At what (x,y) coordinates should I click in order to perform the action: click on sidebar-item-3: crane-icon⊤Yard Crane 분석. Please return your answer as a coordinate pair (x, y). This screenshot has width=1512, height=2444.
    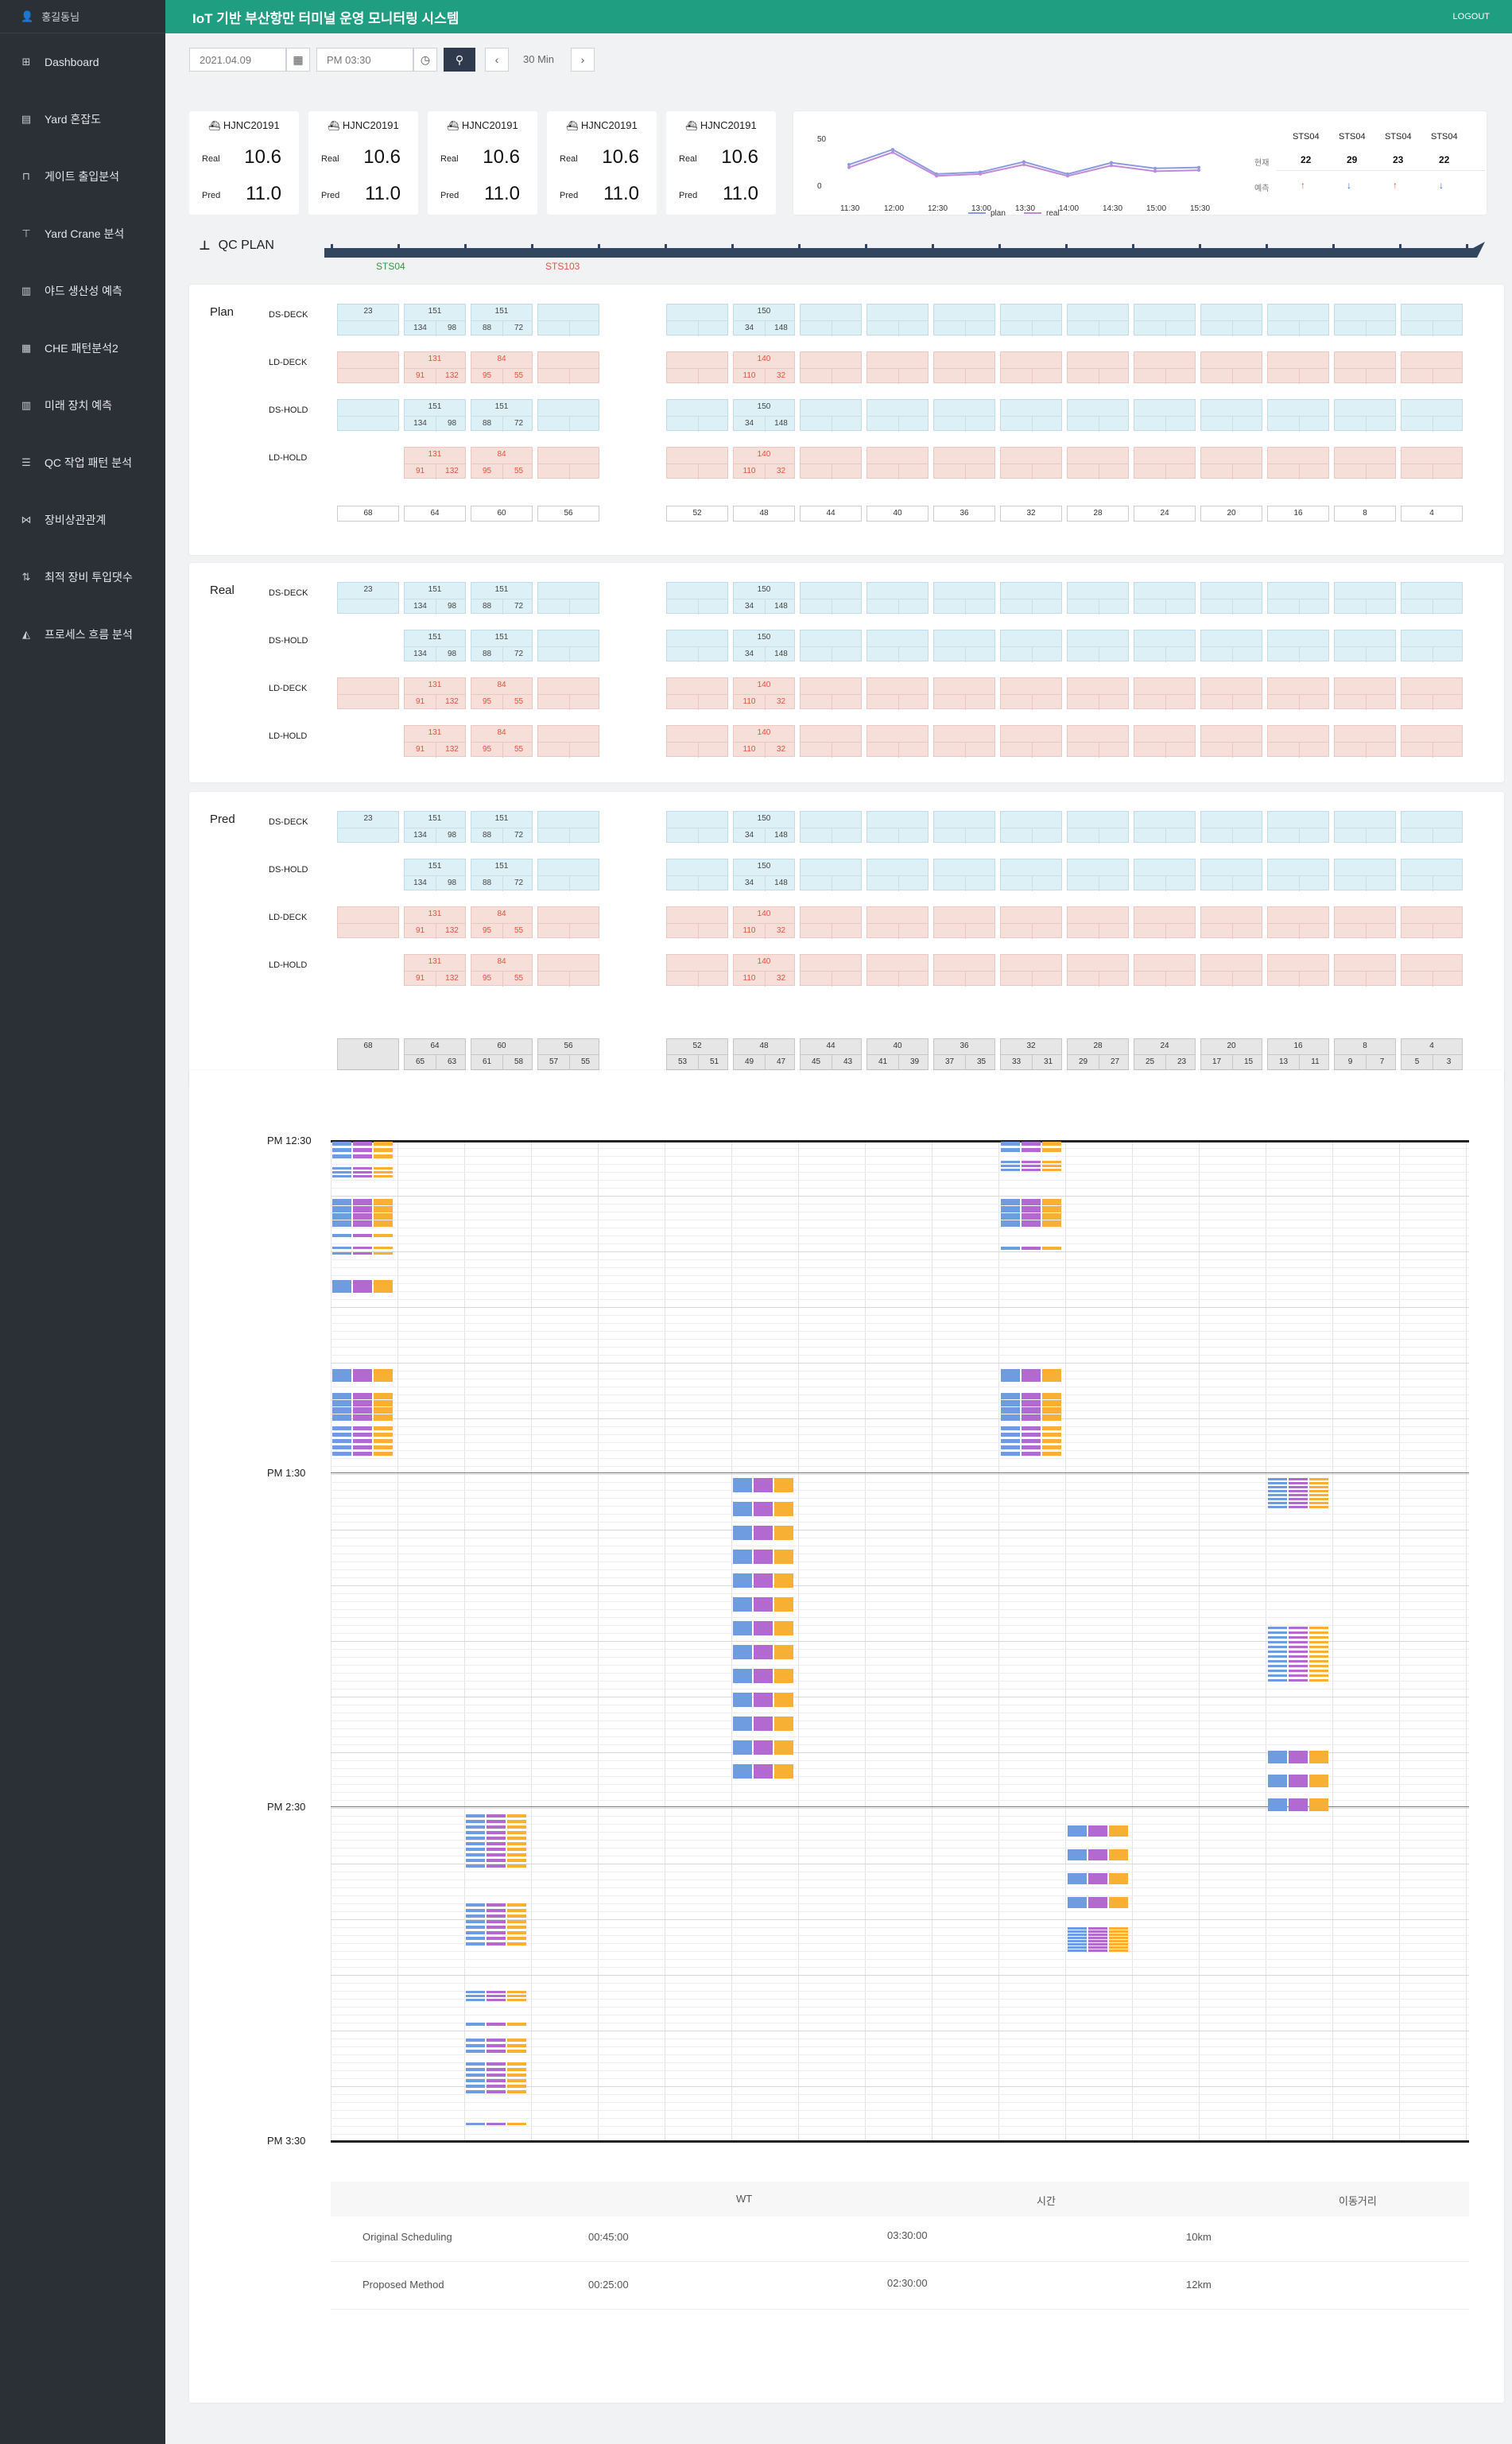
    Looking at the image, I should click on (82, 233).